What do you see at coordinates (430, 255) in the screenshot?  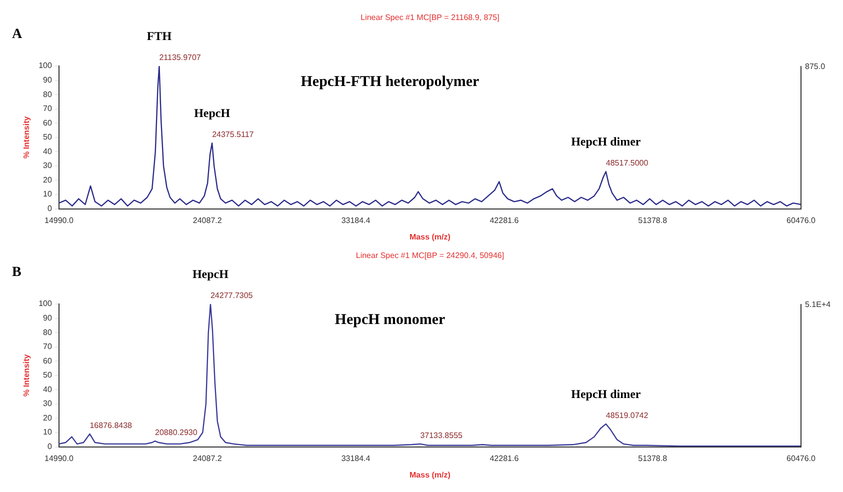 I see `chart-subtitle: Linear Spec #1 MC[BP = 24290.4, 50946]` at bounding box center [430, 255].